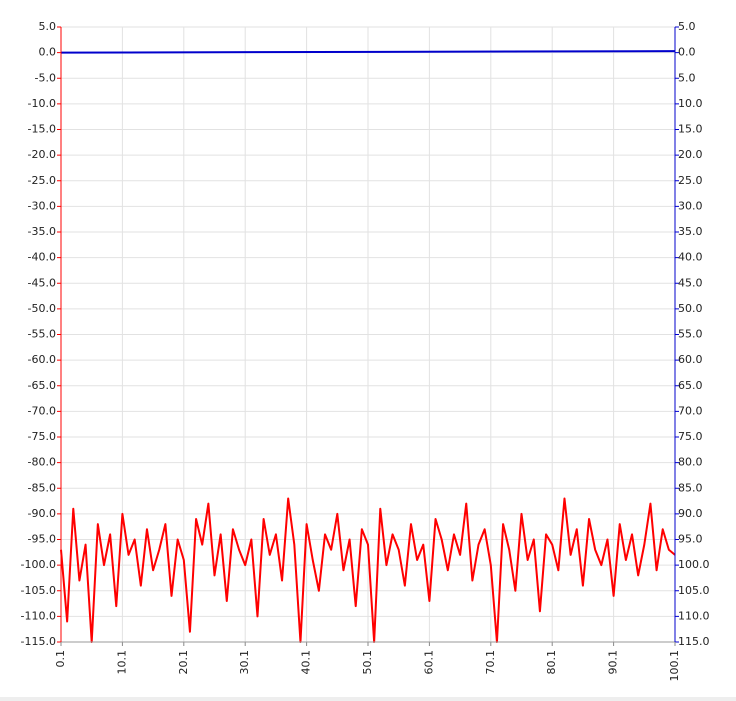 The height and width of the screenshot is (701, 736). Describe the element at coordinates (60, 659) in the screenshot. I see `x-tick-label: 0.1` at that location.